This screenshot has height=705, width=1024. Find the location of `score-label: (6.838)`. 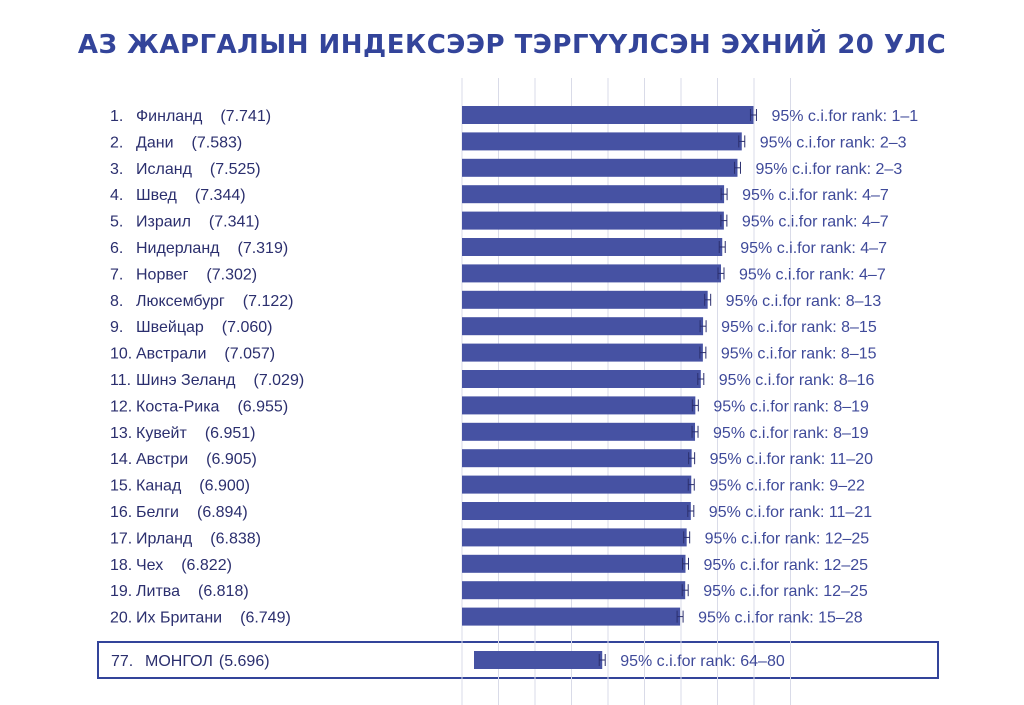

score-label: (6.838) is located at coordinates (235, 538).